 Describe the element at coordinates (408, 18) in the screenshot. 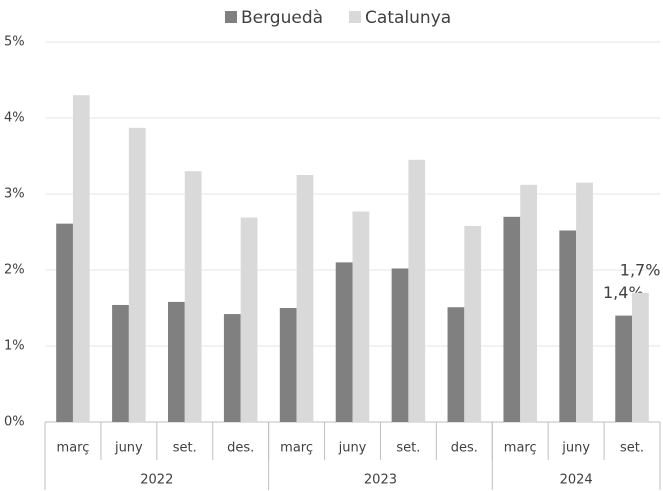

I see `legend-label: Catalunya` at that location.